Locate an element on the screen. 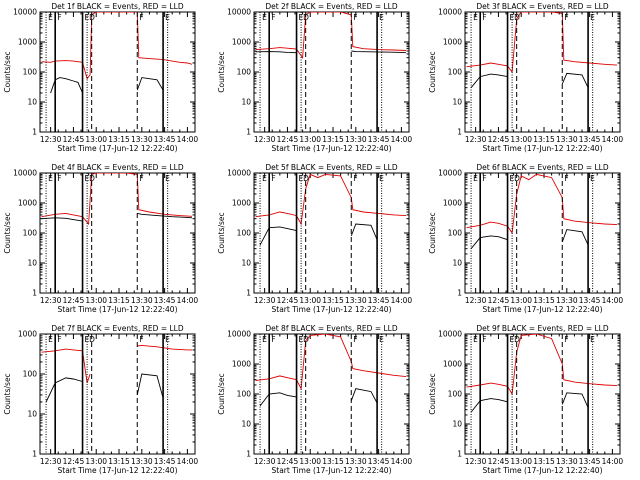 The height and width of the screenshot is (480, 640). y-tick-label: 1 is located at coordinates (248, 293).